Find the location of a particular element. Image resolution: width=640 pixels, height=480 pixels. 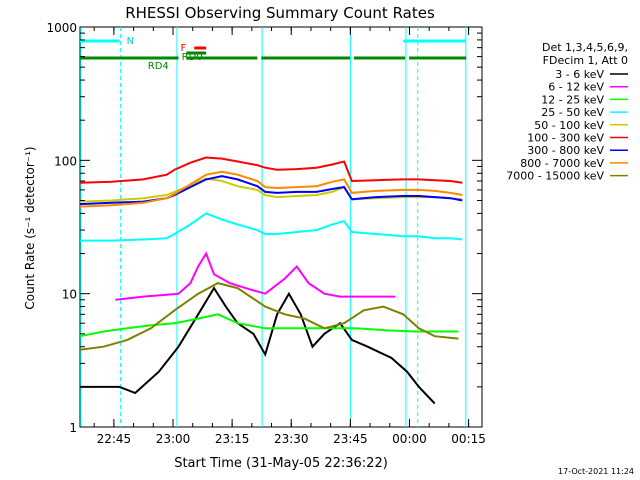

legend-entry-label: 800 - 7000 keV is located at coordinates (562, 163).